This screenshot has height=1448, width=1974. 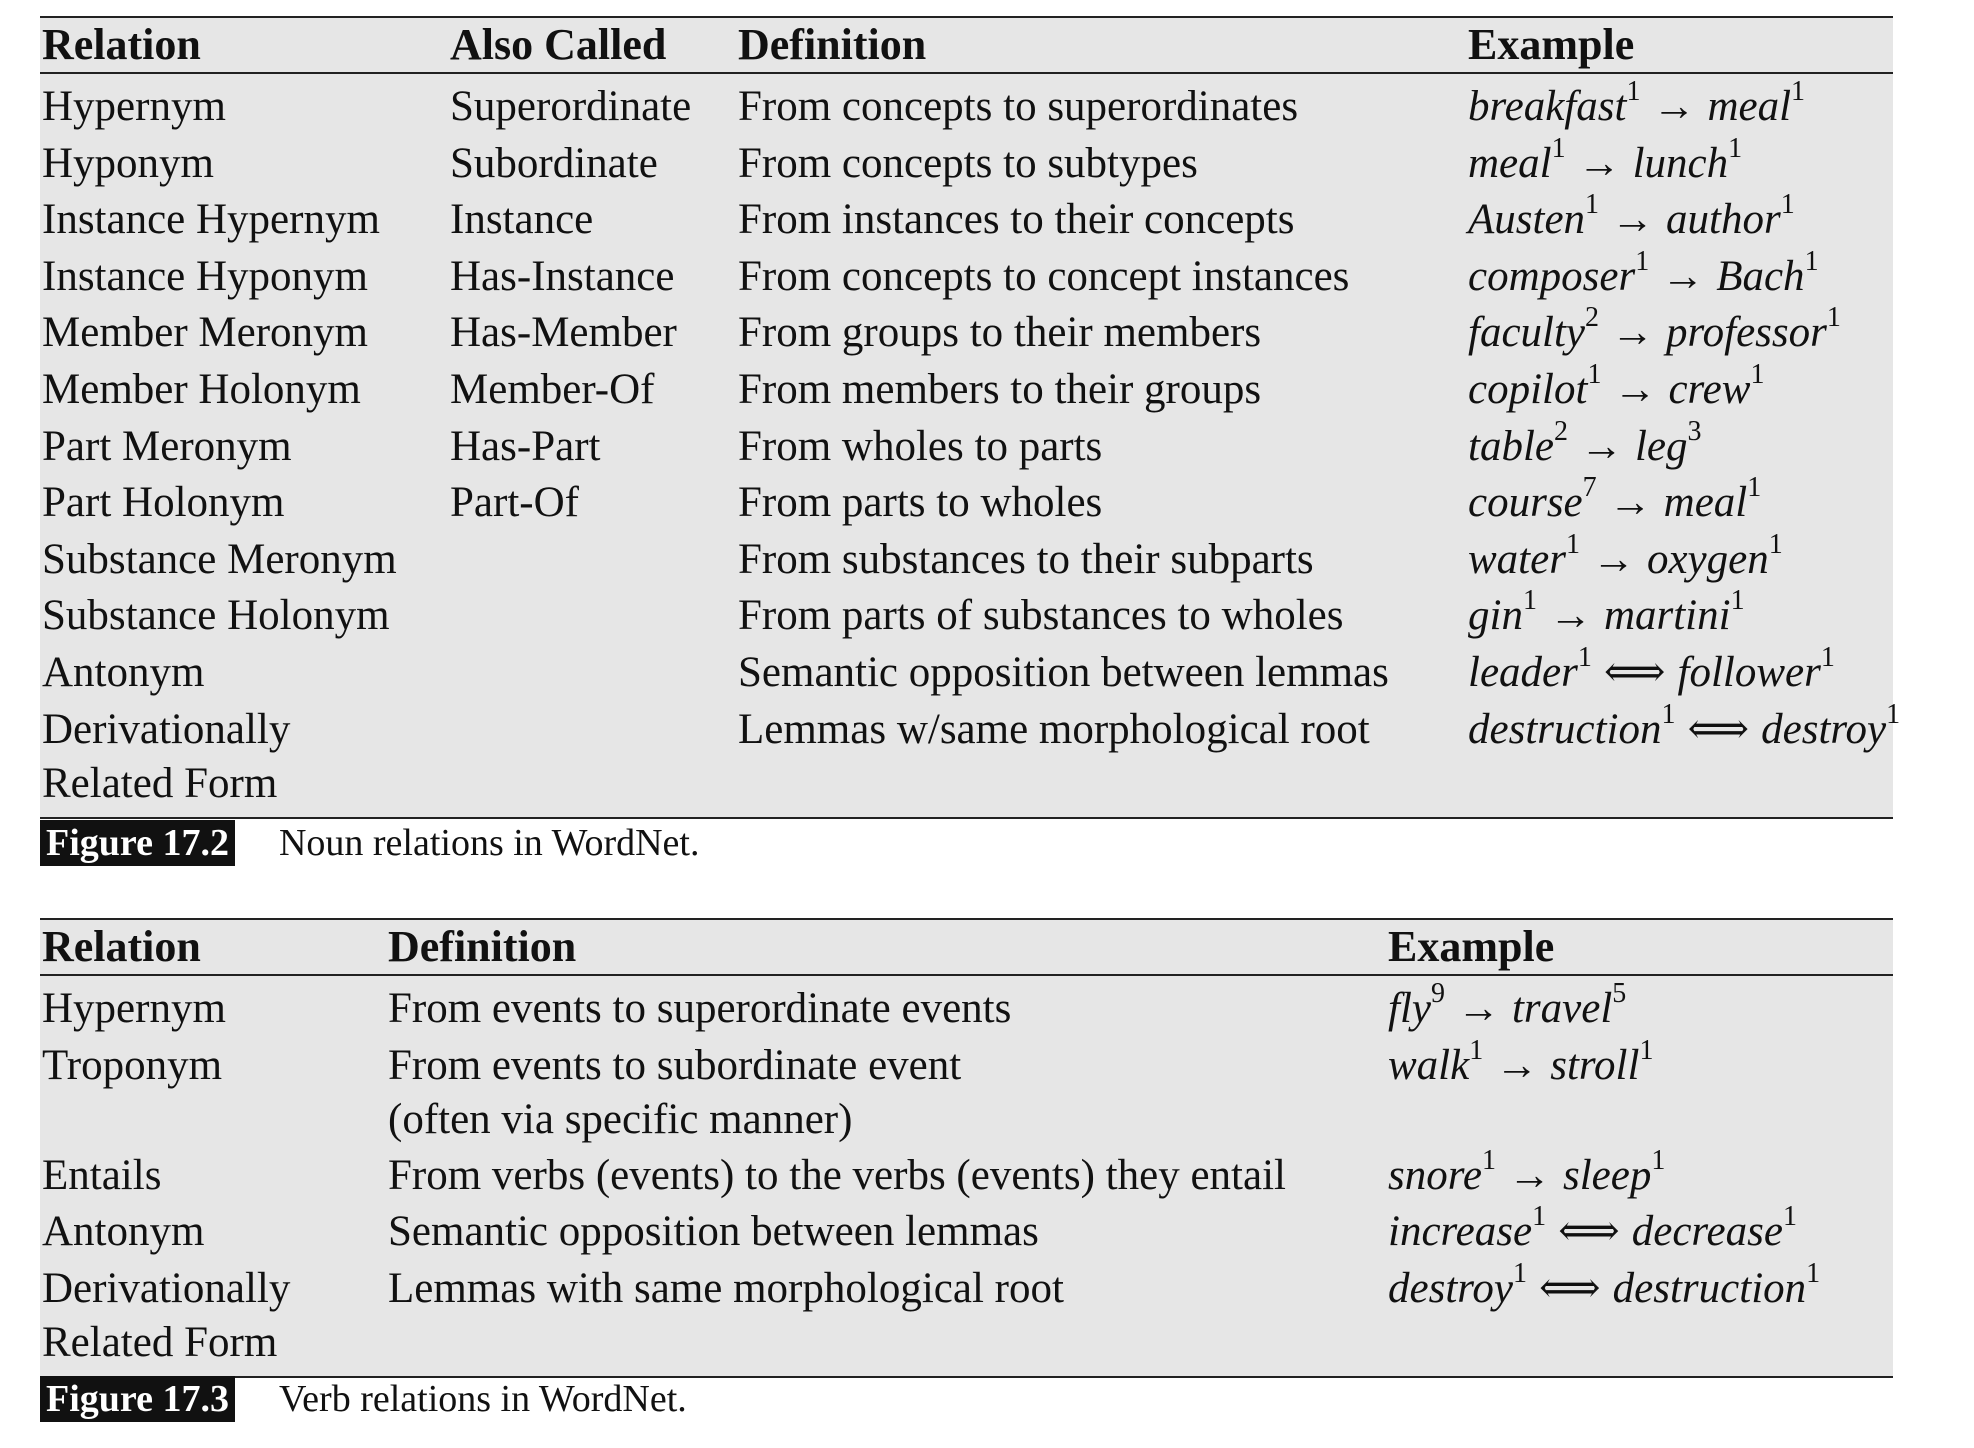 What do you see at coordinates (1460, 1232) in the screenshot?
I see `example-source-word: increase` at bounding box center [1460, 1232].